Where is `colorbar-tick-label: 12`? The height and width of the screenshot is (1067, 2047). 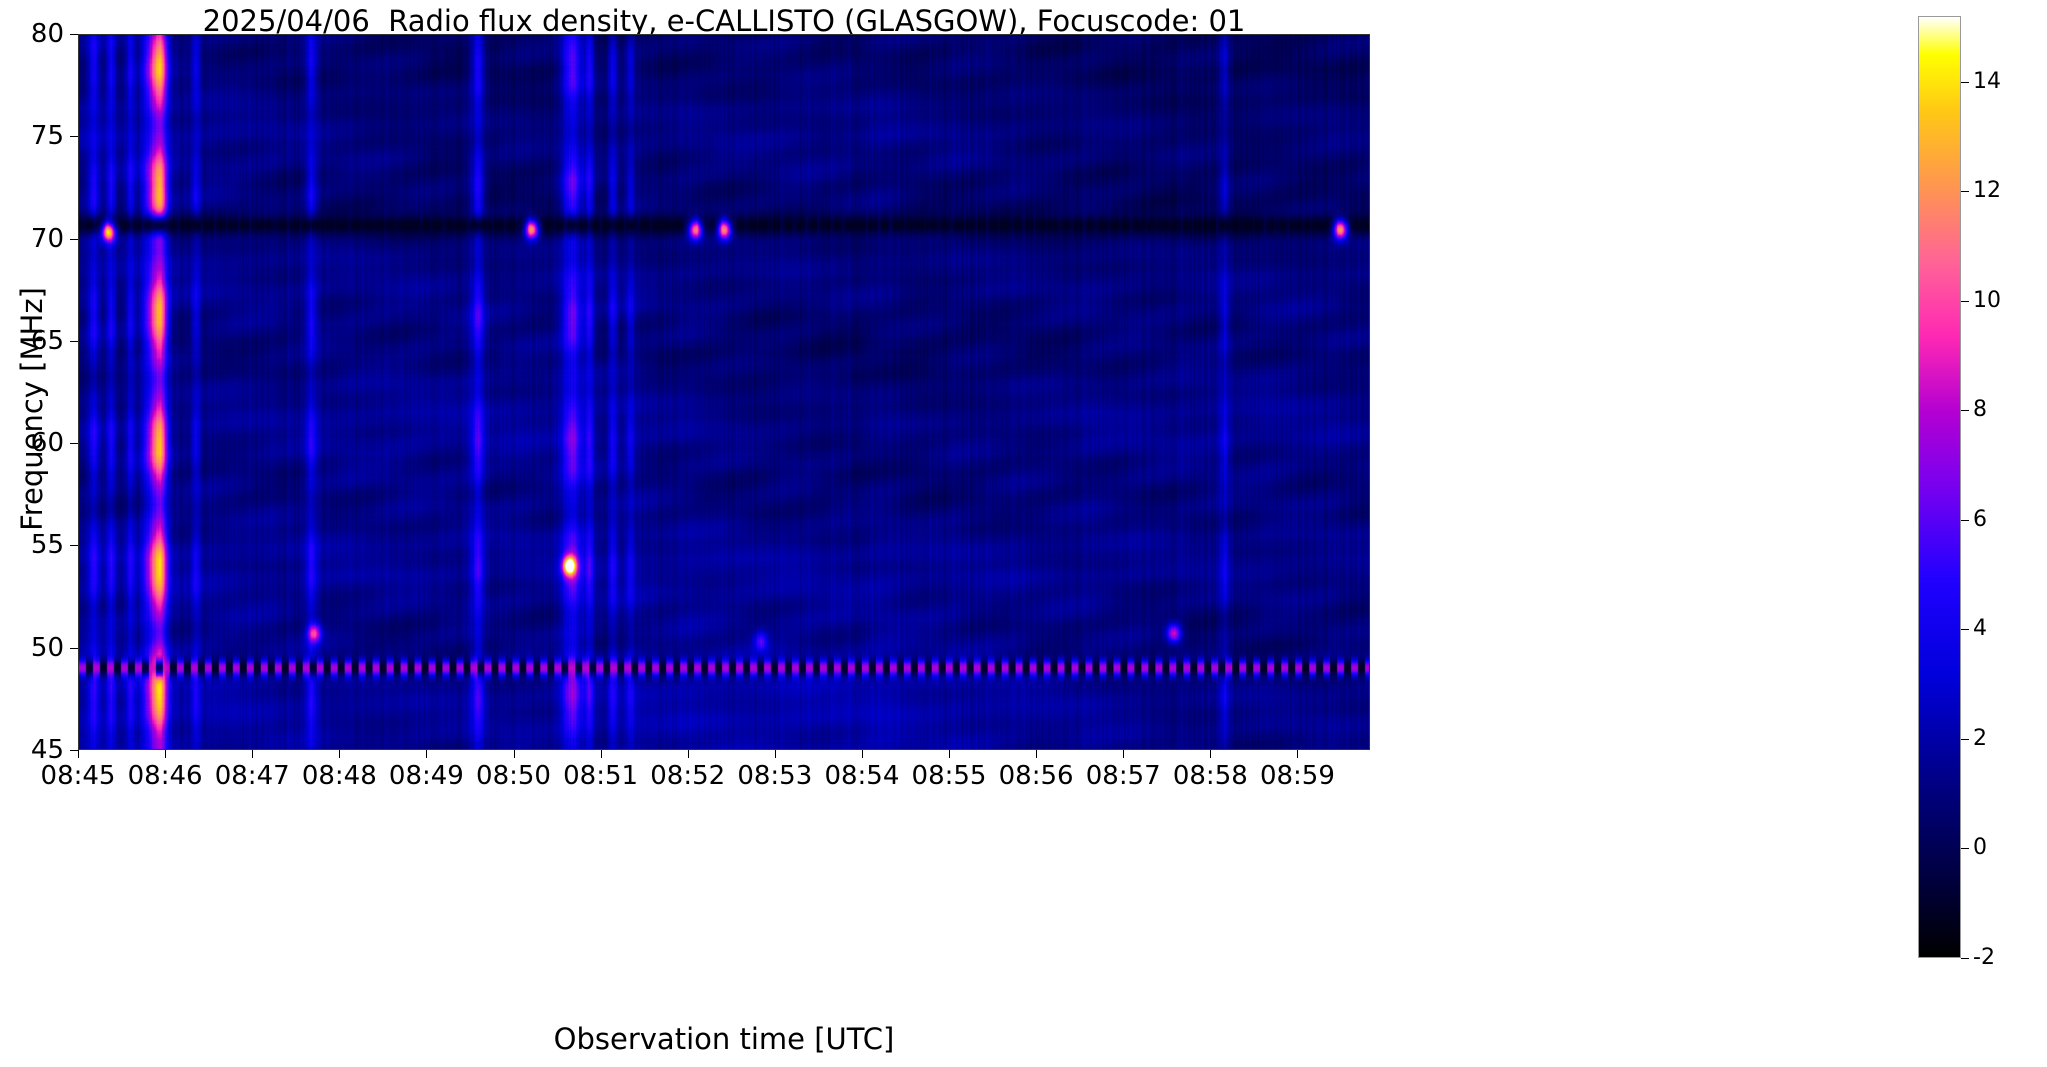
colorbar-tick-label: 12 is located at coordinates (1987, 191).